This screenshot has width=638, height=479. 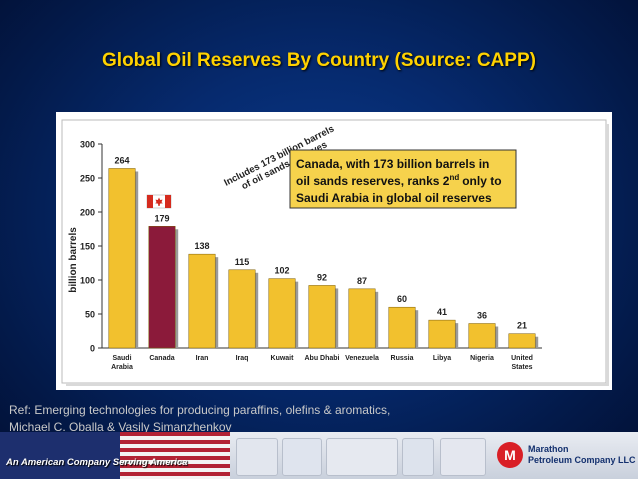 What do you see at coordinates (90, 315) in the screenshot?
I see `y-tick-label: 50` at bounding box center [90, 315].